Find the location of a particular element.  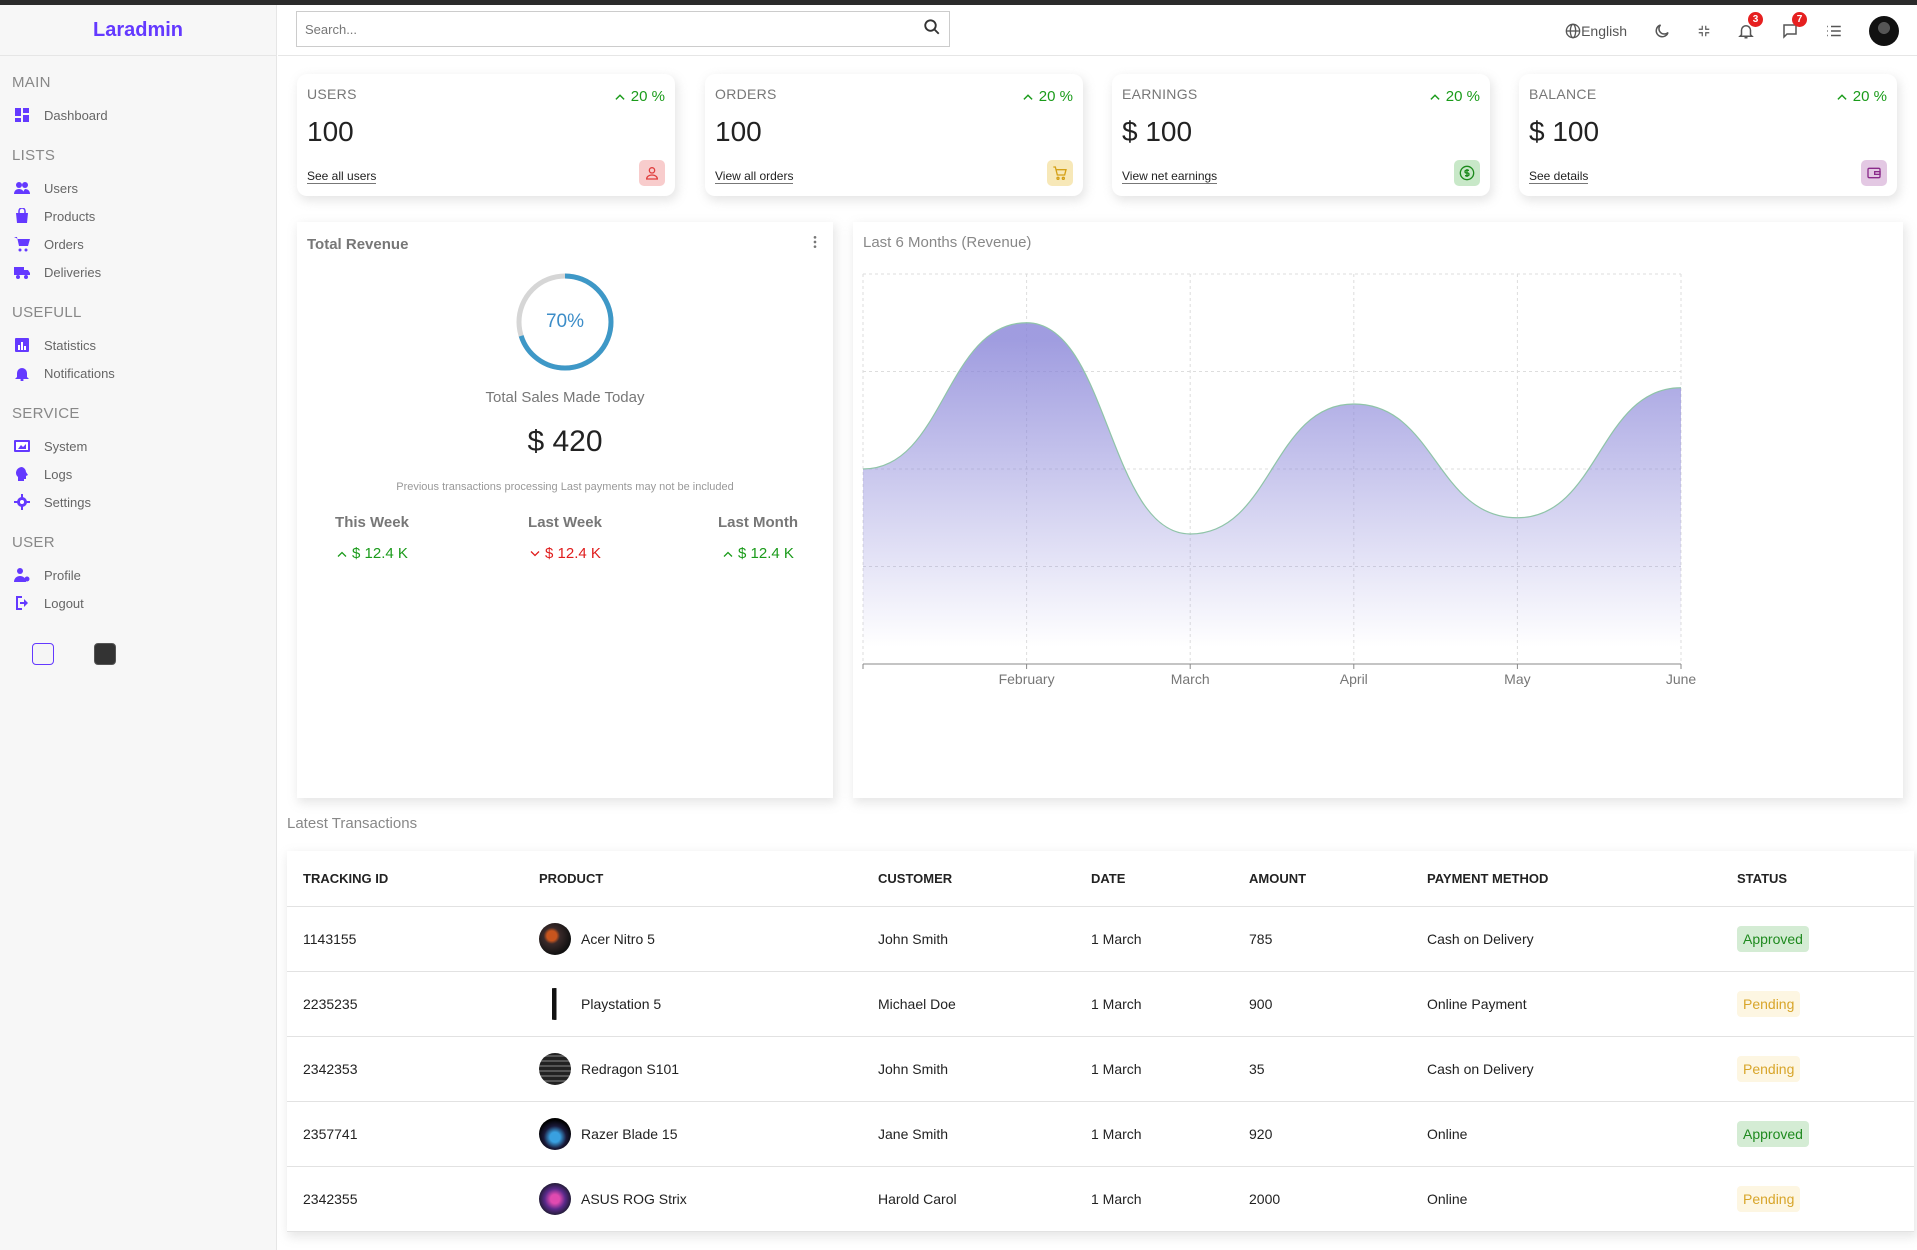

status-badge: Approved is located at coordinates (1773, 938).